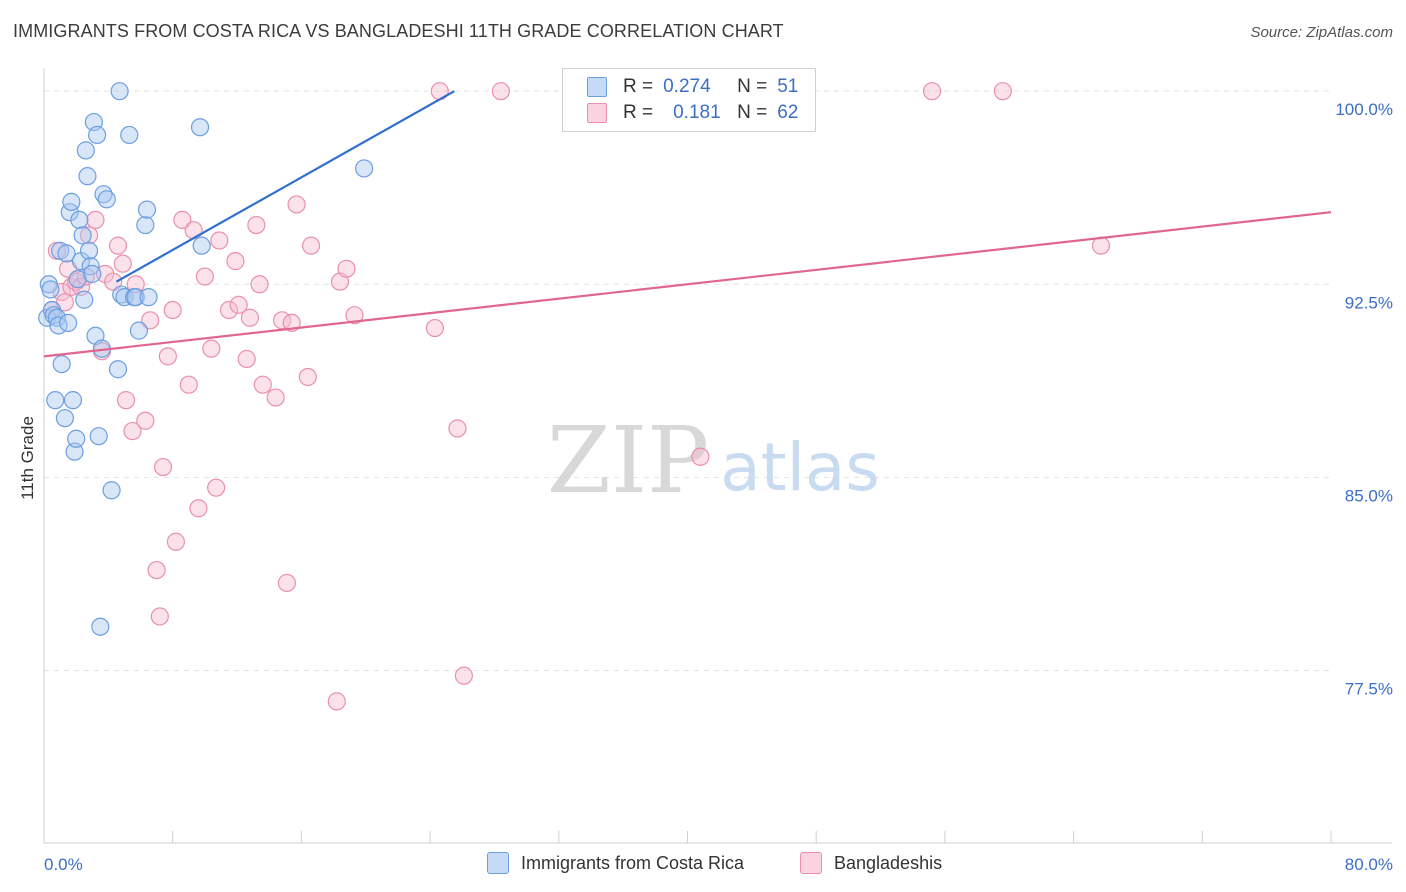  I want to click on x-tick-label-max: 80.0%, so click(1369, 864).